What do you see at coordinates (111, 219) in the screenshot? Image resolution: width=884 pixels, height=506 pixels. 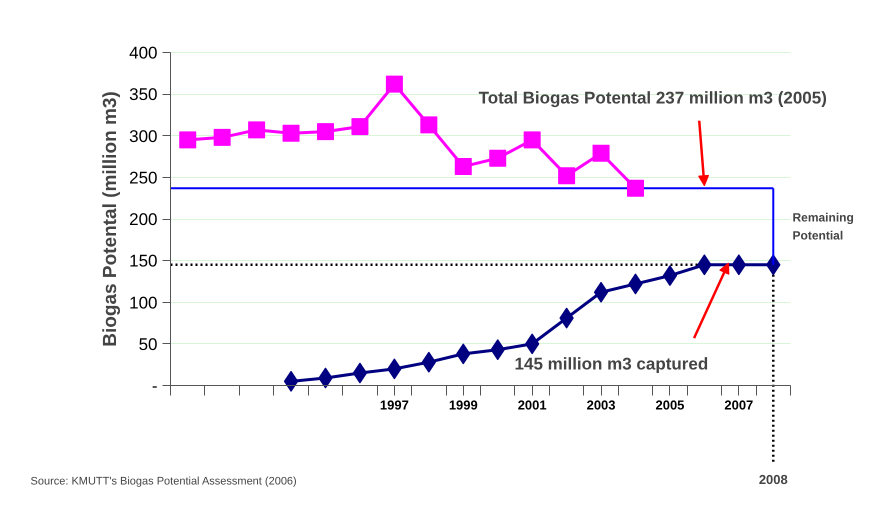 I see `y-axis-title: Biogas Potental (million m3)` at bounding box center [111, 219].